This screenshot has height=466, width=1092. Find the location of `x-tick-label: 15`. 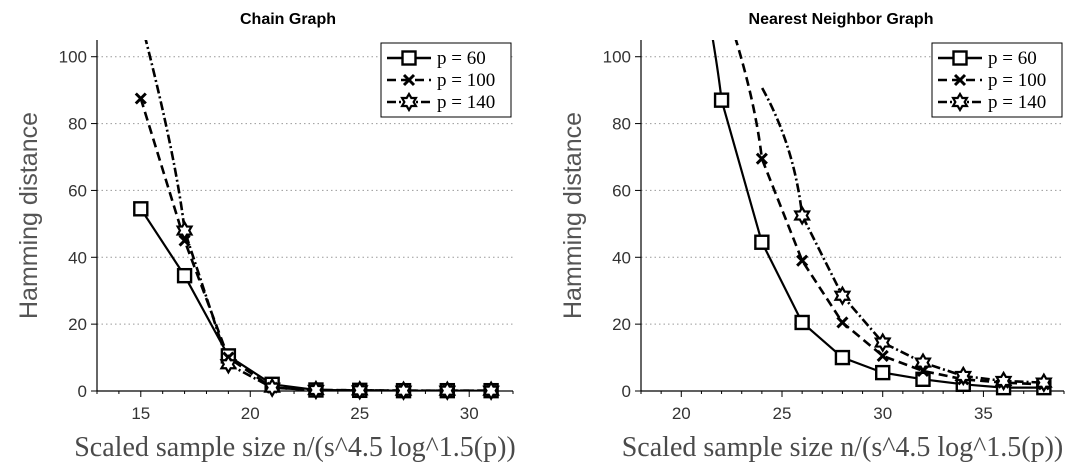

x-tick-label: 15 is located at coordinates (140, 413).